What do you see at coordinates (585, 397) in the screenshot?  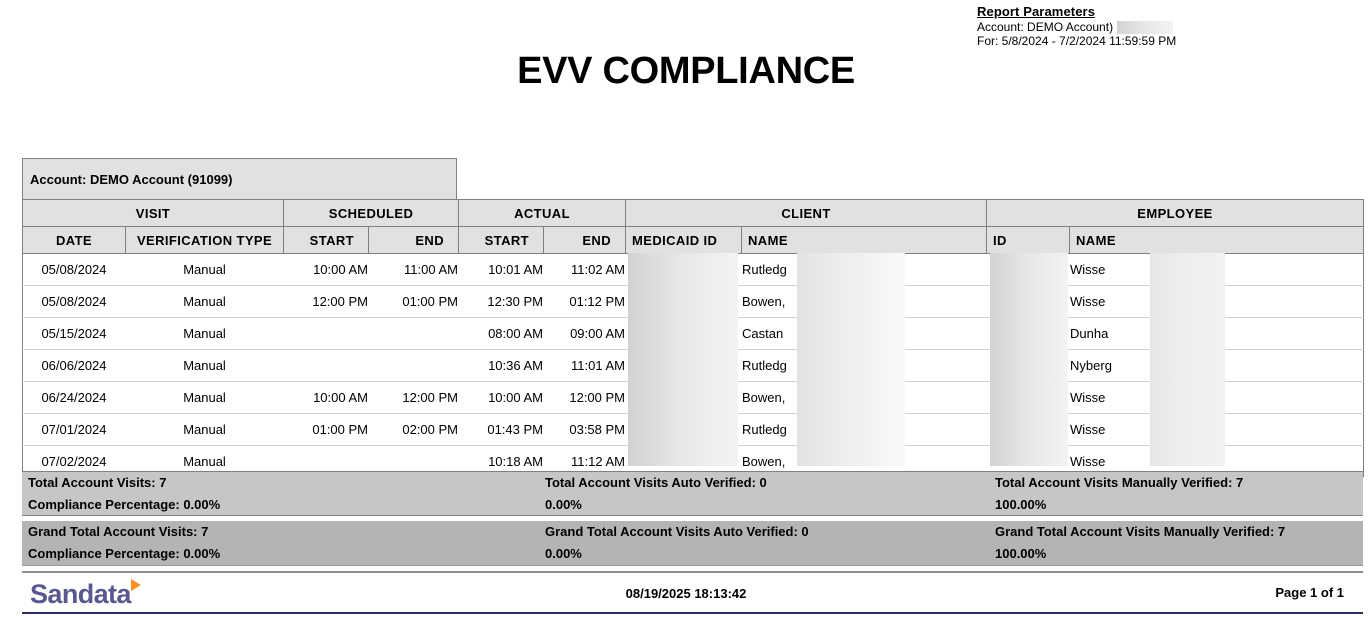 I see `cell-actual-end: 12:00 PM` at bounding box center [585, 397].